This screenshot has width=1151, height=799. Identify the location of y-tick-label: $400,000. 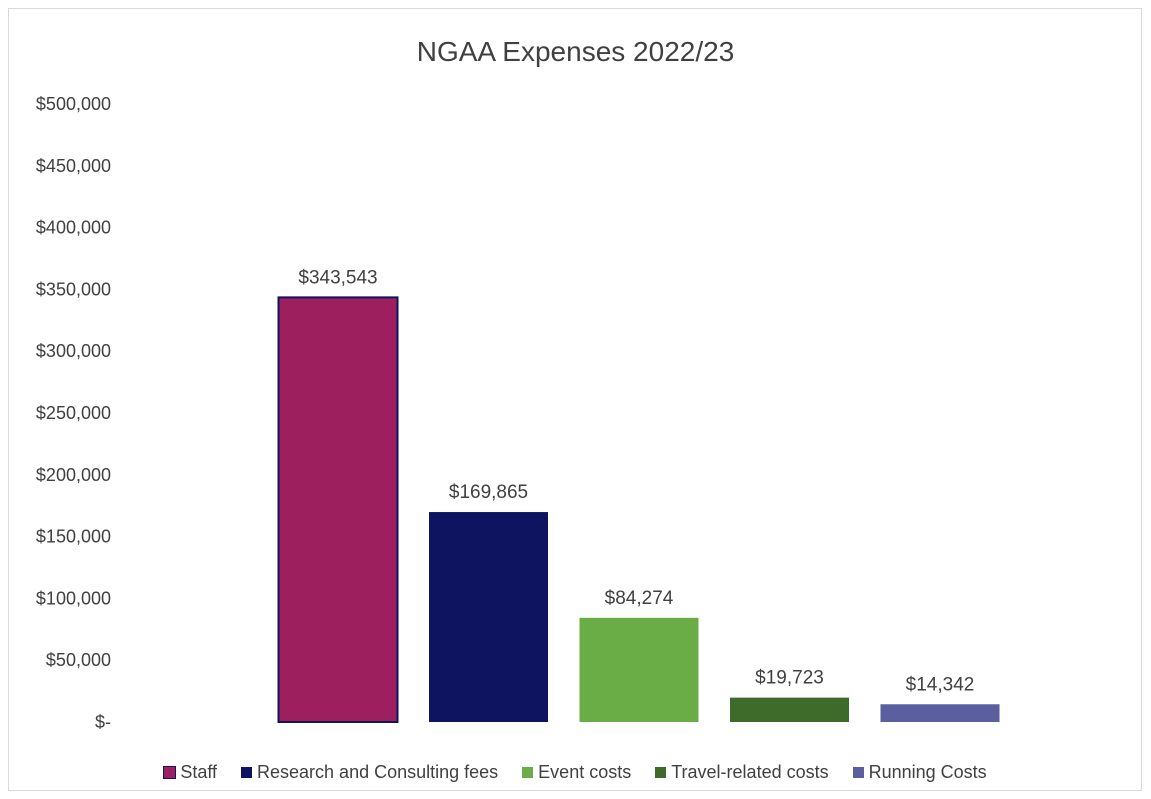
(73, 228).